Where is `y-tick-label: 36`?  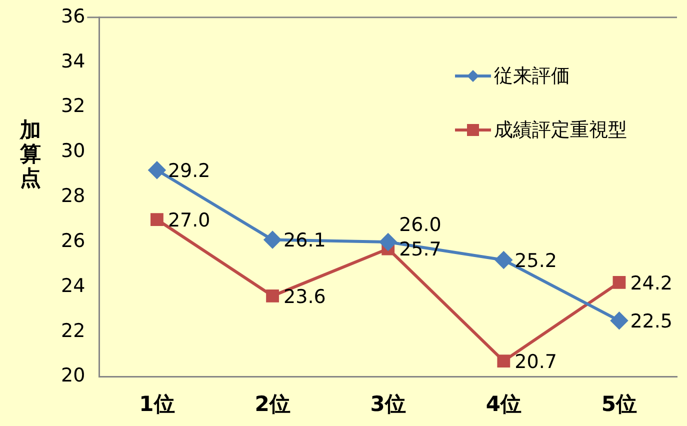 y-tick-label: 36 is located at coordinates (73, 16).